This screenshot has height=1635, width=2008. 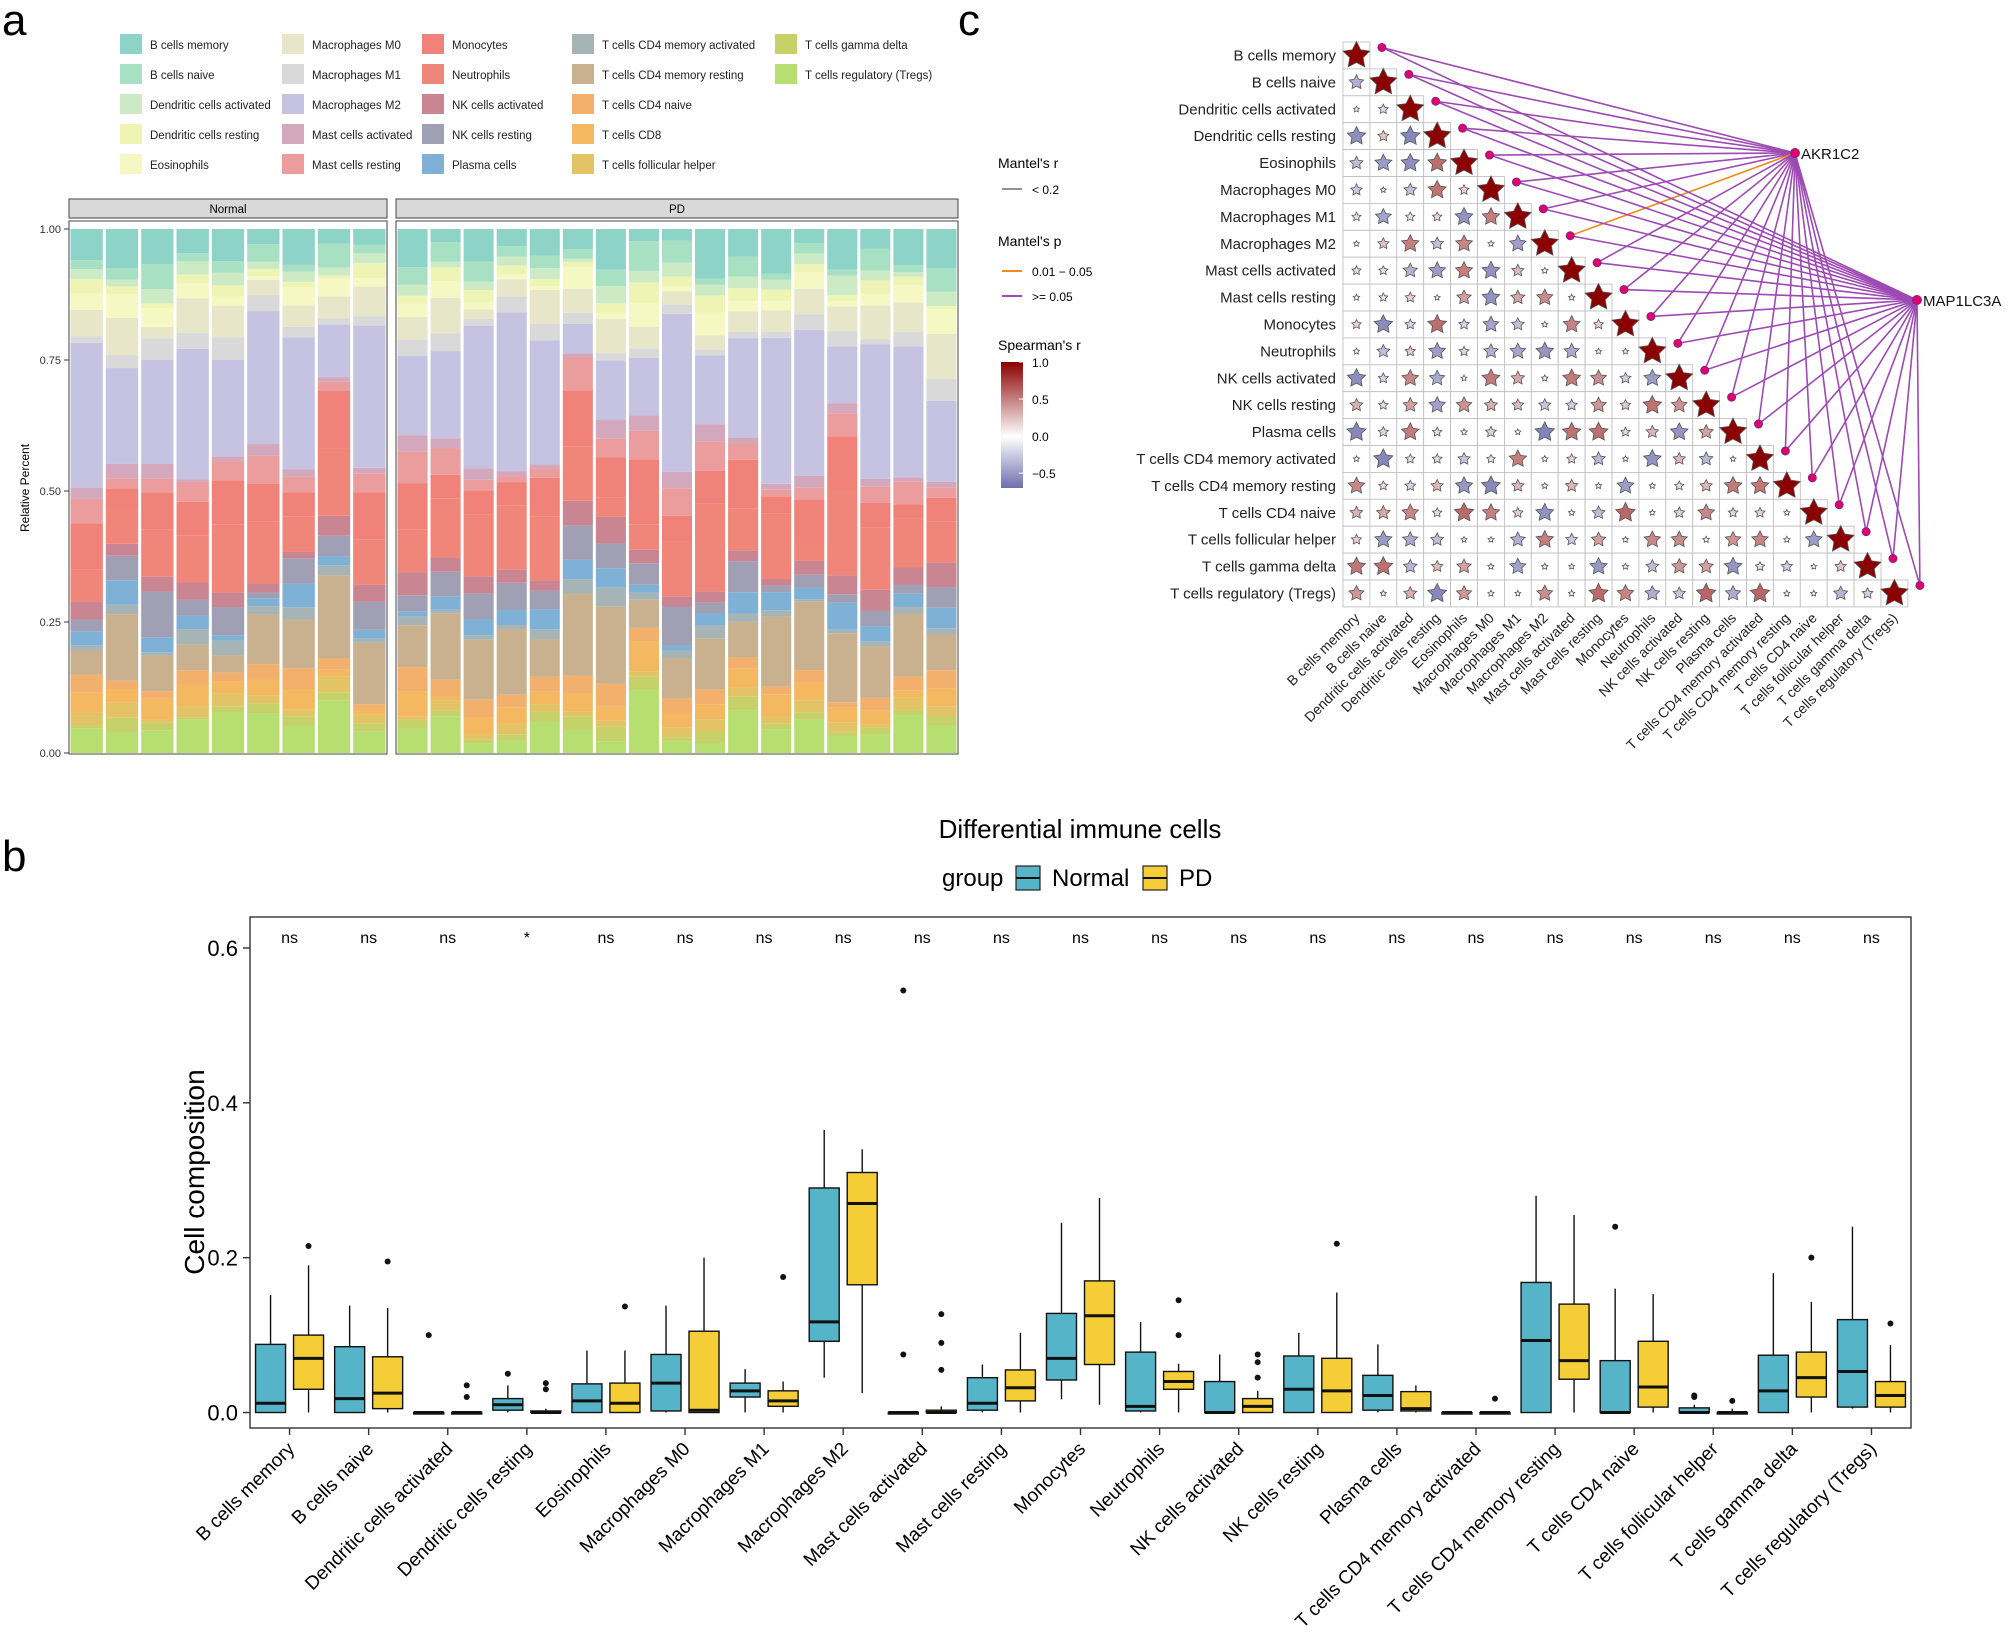 What do you see at coordinates (433, 74) in the screenshot?
I see `legend-key-neutrophils` at bounding box center [433, 74].